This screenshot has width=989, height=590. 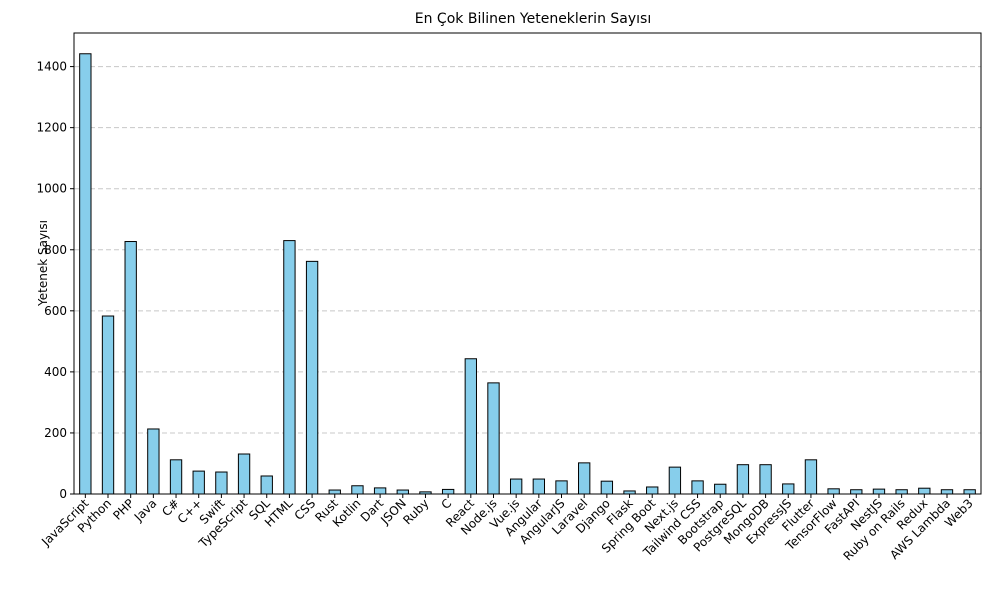 What do you see at coordinates (720, 489) in the screenshot?
I see `bar-bootstrap` at bounding box center [720, 489].